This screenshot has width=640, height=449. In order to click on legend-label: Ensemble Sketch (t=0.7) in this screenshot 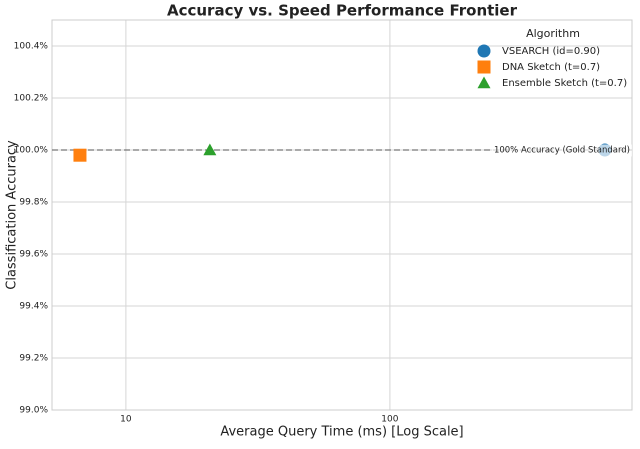, I will do `click(564, 83)`.